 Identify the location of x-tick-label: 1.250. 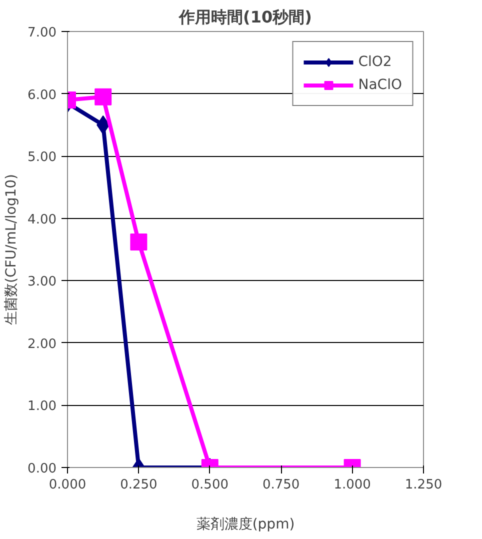
(423, 485).